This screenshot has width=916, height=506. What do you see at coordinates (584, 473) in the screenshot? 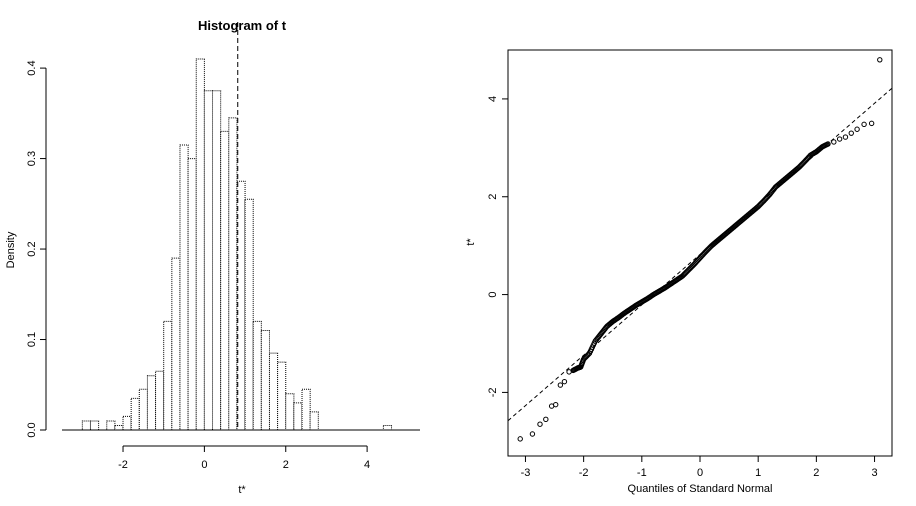
I see `qq-x-tick-label: -2` at bounding box center [584, 473].